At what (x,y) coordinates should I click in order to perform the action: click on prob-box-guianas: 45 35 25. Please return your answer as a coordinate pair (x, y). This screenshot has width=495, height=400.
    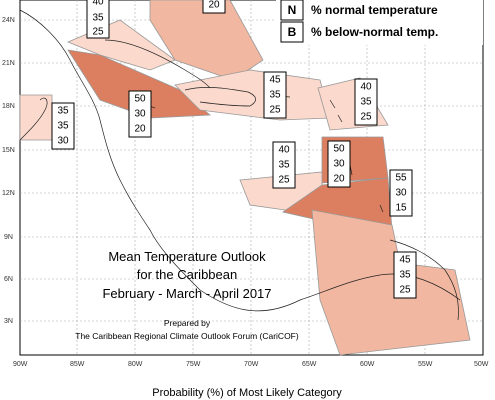
    Looking at the image, I should click on (405, 275).